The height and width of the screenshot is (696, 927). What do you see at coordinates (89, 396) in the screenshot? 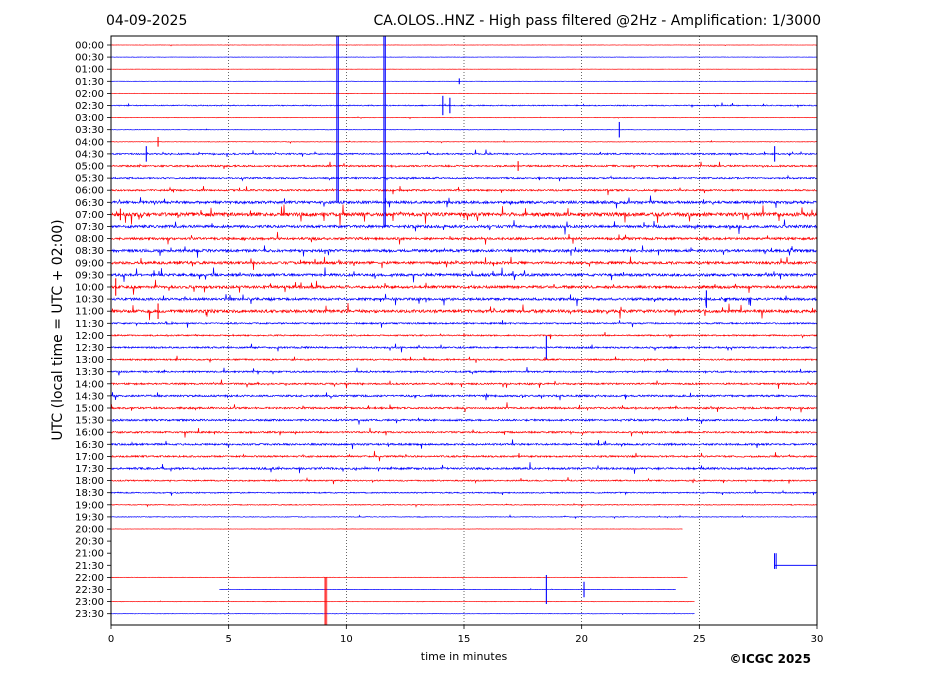
I see `y-tick-label-14:30: 14:30` at bounding box center [89, 396].